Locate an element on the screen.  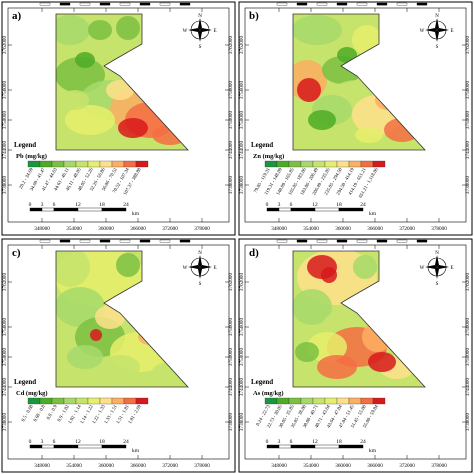
x-tick-label: 378000 is located at coordinates (202, 466).